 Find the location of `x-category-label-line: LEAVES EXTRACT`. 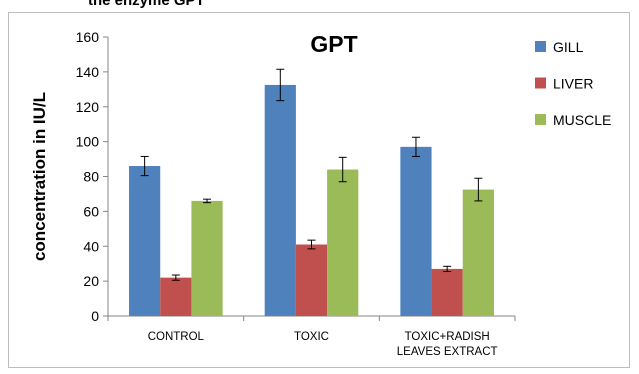

x-category-label-line: LEAVES EXTRACT is located at coordinates (447, 352).